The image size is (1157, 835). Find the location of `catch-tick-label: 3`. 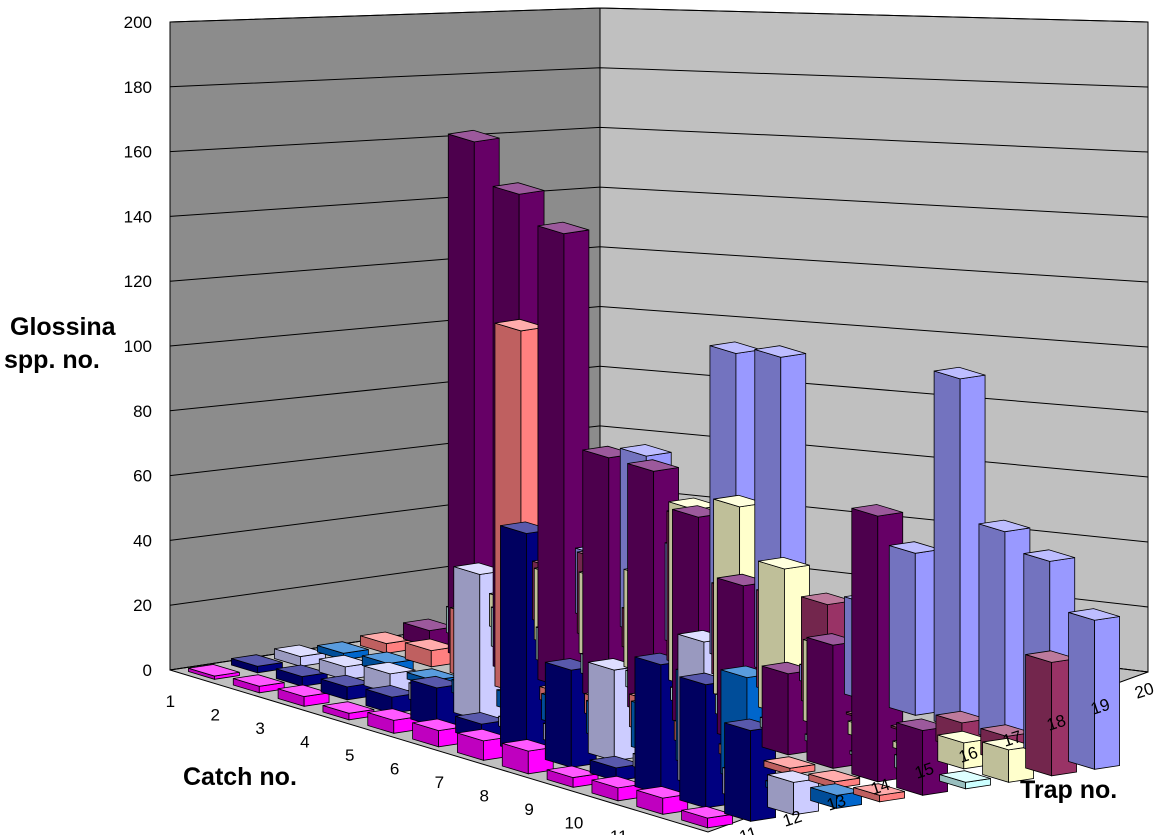

catch-tick-label: 3 is located at coordinates (259, 728).